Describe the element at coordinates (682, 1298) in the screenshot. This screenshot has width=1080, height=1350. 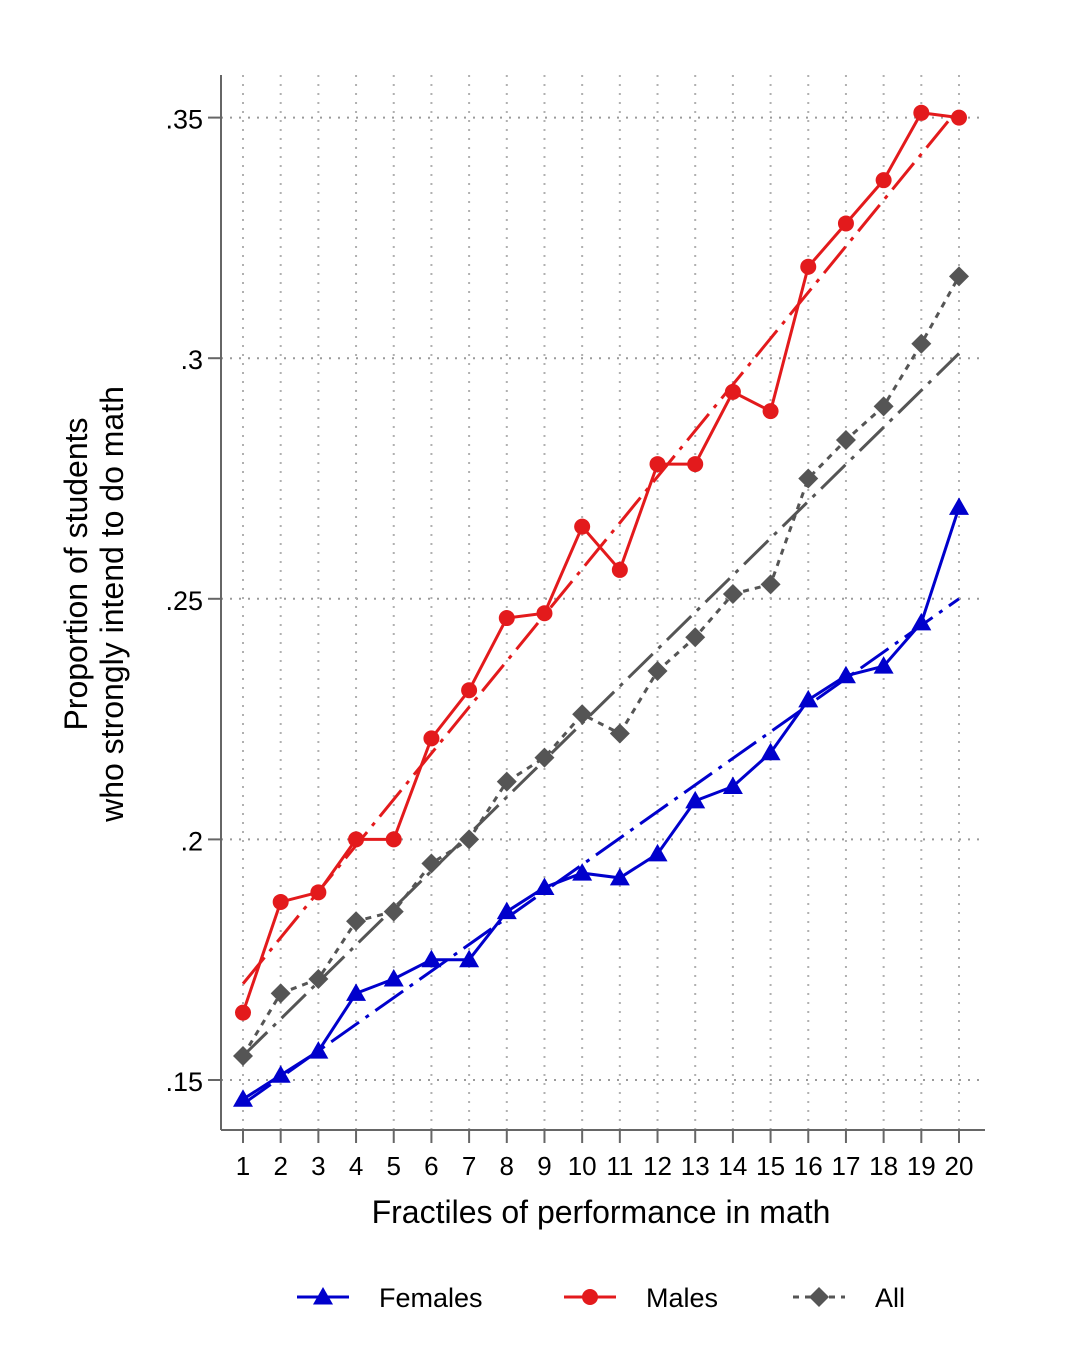
I see `legend-label-males: Males` at that location.